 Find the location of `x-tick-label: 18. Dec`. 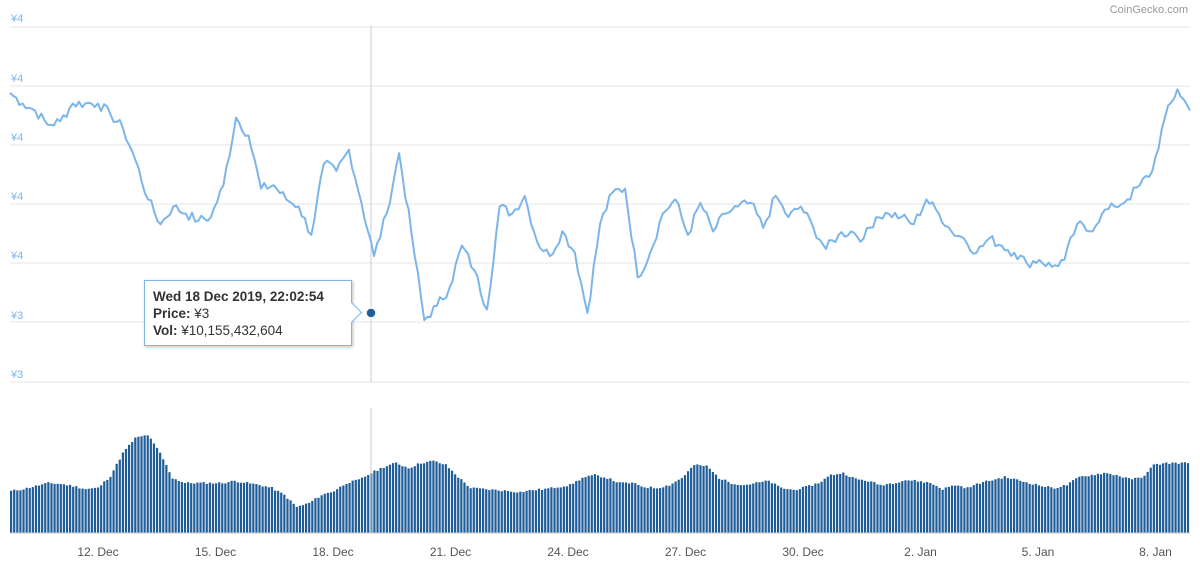

x-tick-label: 18. Dec is located at coordinates (332, 552).